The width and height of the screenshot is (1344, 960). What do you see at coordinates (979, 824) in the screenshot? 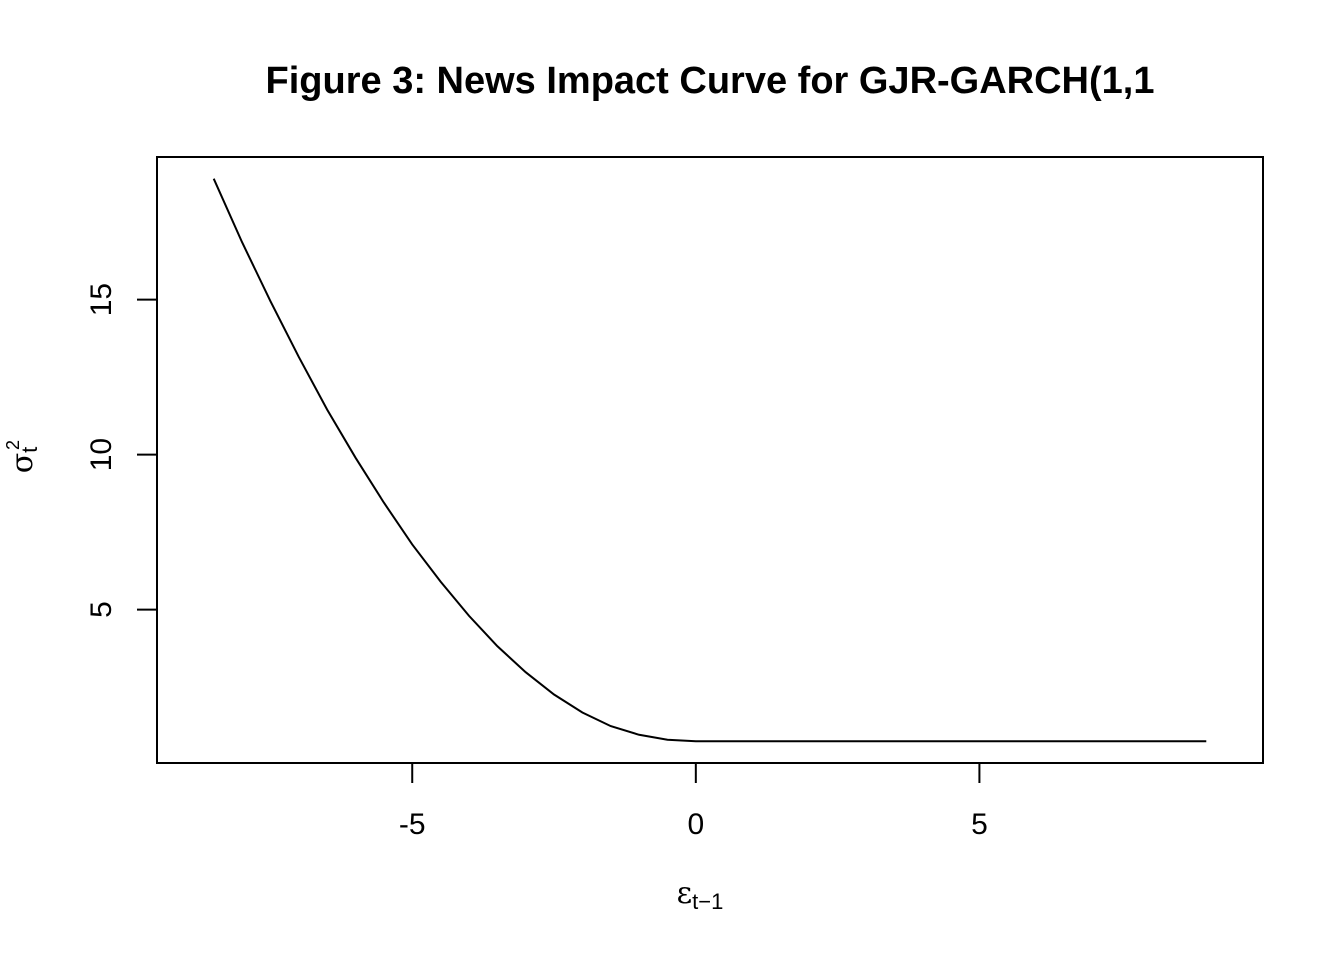
I see `x-tick-label: 5` at bounding box center [979, 824].